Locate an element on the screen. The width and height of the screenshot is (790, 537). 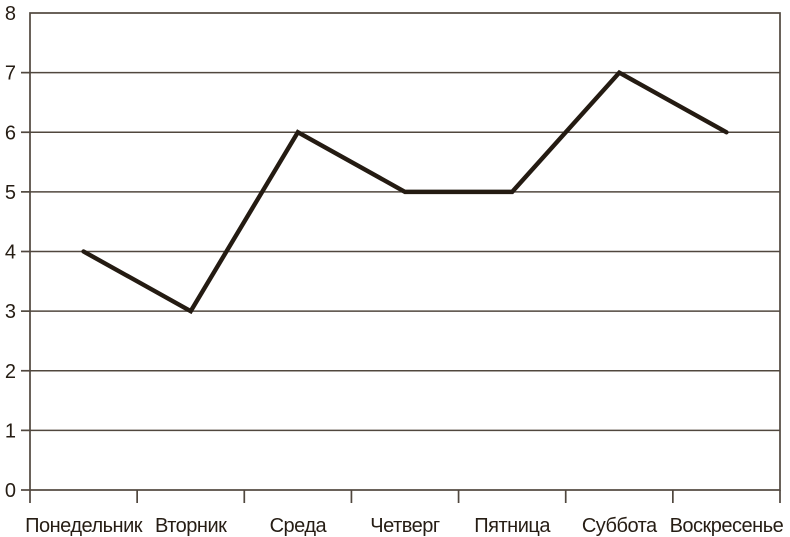
y-axis-label: 1 is located at coordinates (10, 431).